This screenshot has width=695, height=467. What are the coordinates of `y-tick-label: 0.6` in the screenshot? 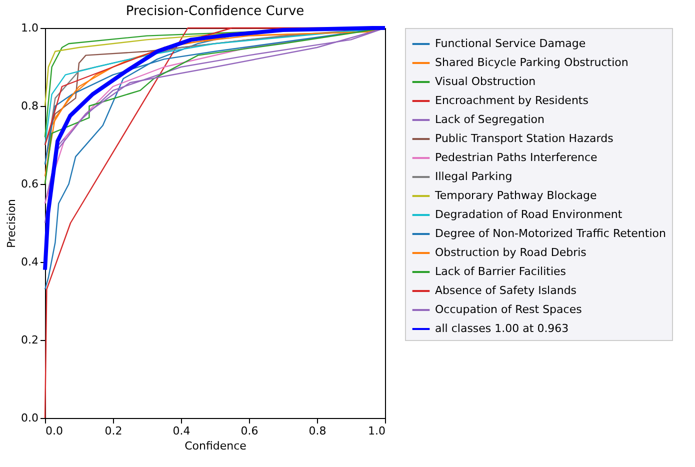 It's located at (29, 184).